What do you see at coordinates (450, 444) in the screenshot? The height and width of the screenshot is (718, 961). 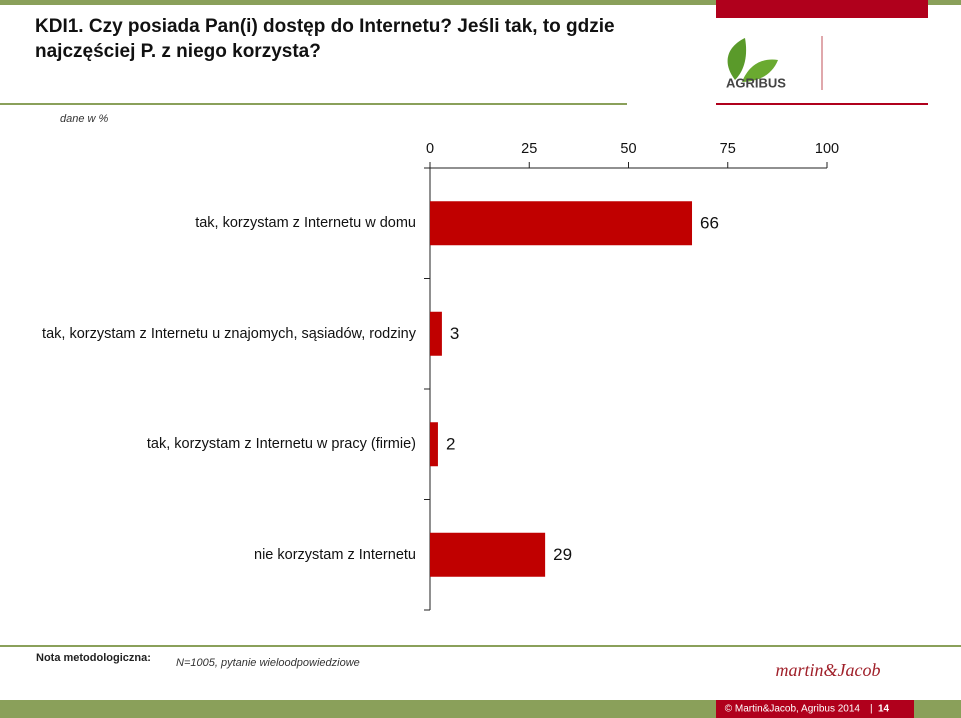 I see `value-label: 2` at bounding box center [450, 444].